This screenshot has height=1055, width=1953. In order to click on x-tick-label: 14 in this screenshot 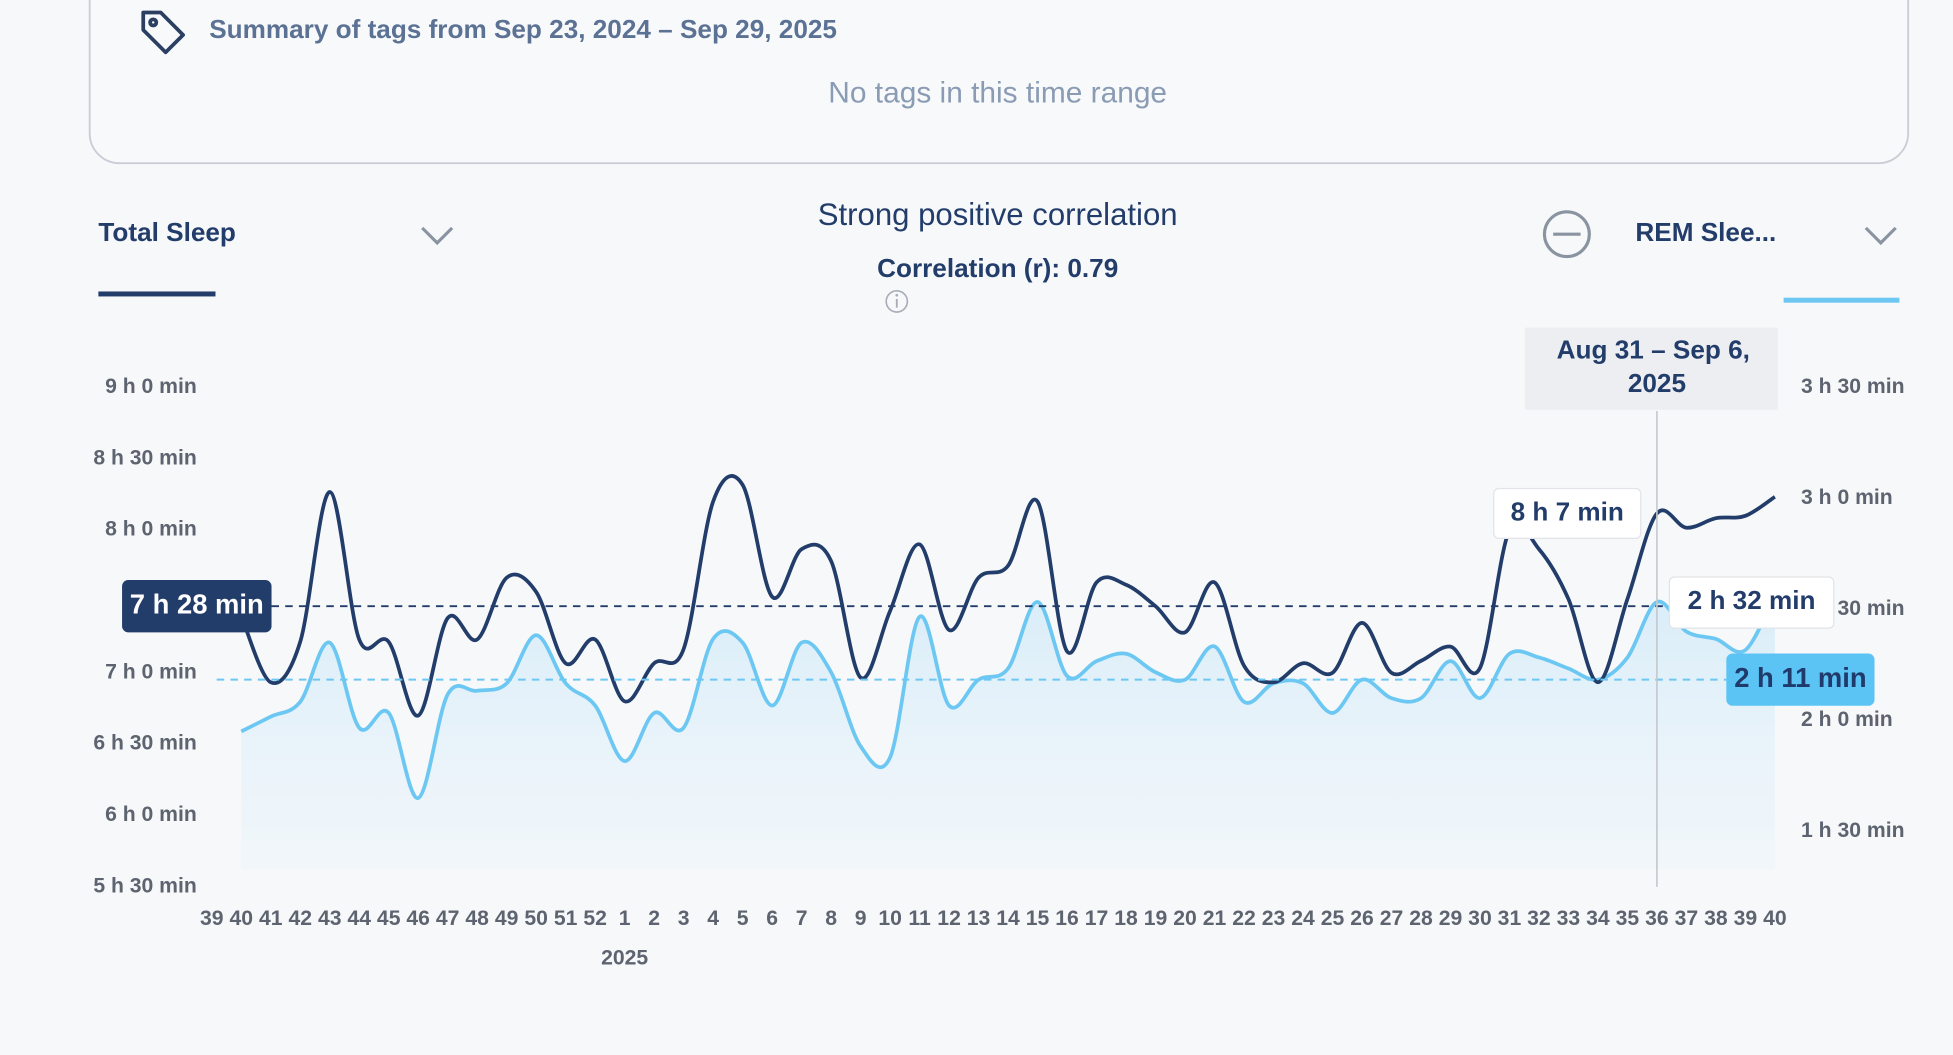, I will do `click(1008, 918)`.